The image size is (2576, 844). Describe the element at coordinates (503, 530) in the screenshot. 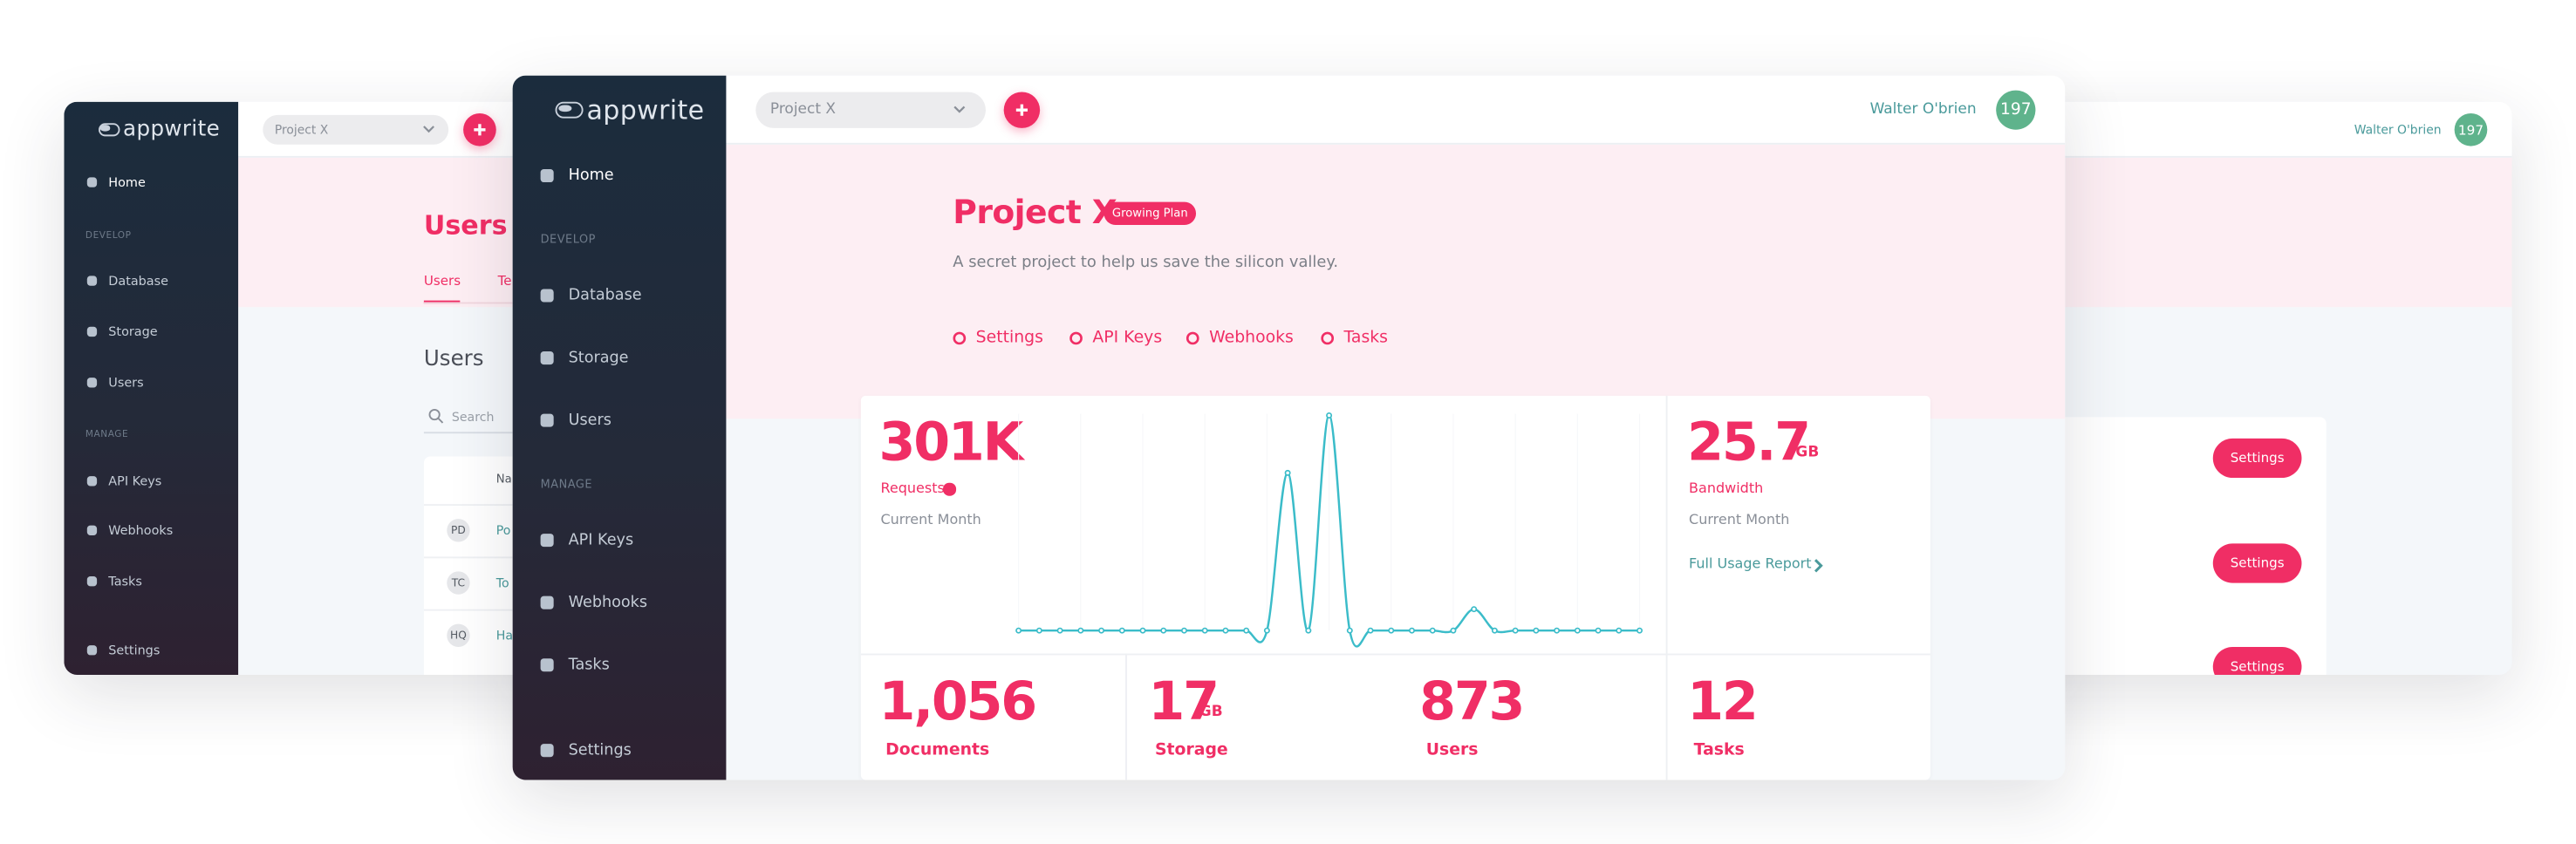

I see `row-name: Po` at that location.